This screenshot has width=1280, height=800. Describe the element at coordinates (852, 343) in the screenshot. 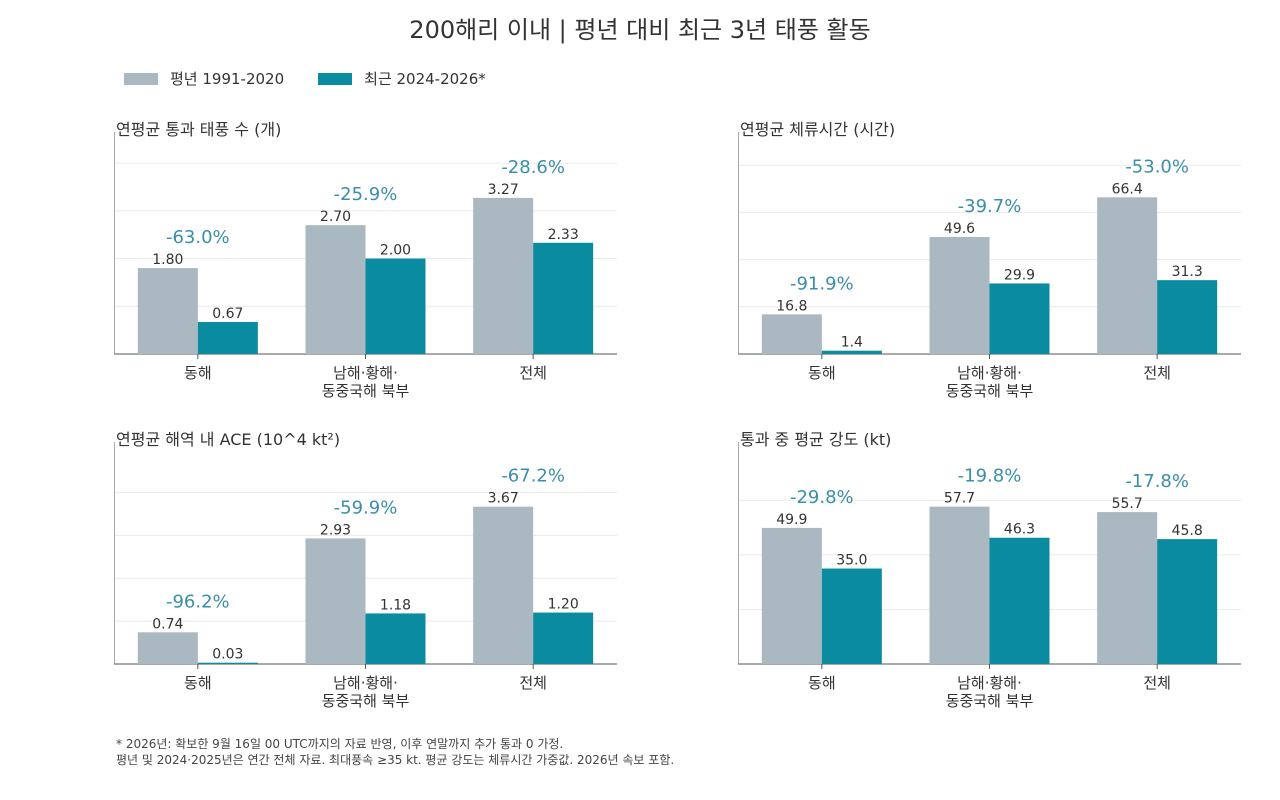

I see `bar-value-label: 1.4` at that location.